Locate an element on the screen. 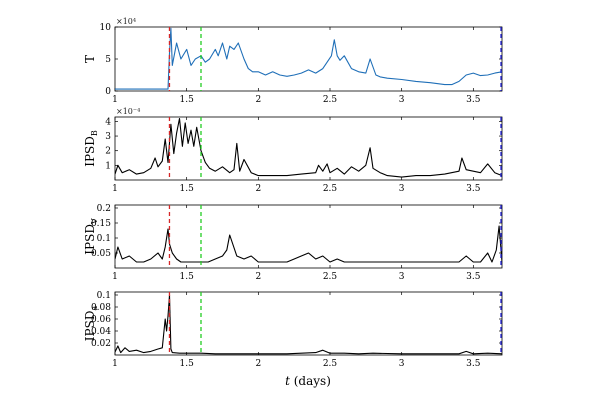 The height and width of the screenshot is (400, 600). x-axis-label-var: t is located at coordinates (287, 381).